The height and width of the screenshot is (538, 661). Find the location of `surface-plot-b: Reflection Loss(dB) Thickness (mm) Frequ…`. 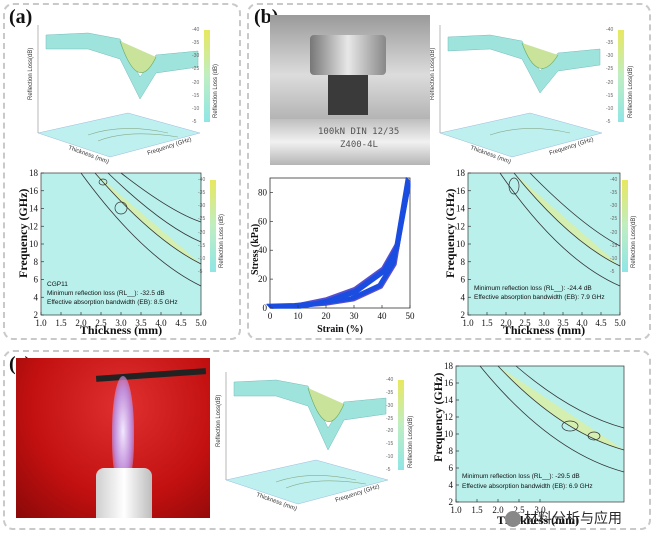

surface-plot-b: Reflection Loss(dB) Thickness (mm) Frequ… is located at coordinates (516, 95).